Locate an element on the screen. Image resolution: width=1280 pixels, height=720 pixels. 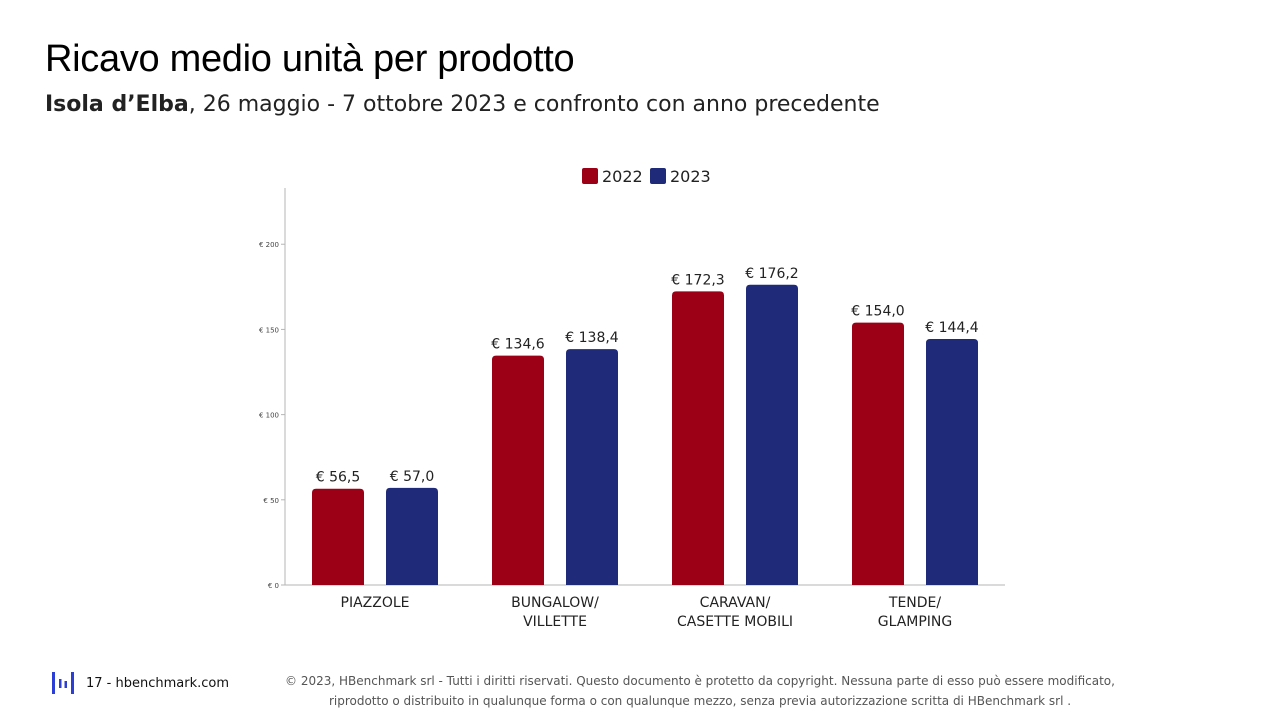
legend-label-2022: 2022 is located at coordinates (622, 176).